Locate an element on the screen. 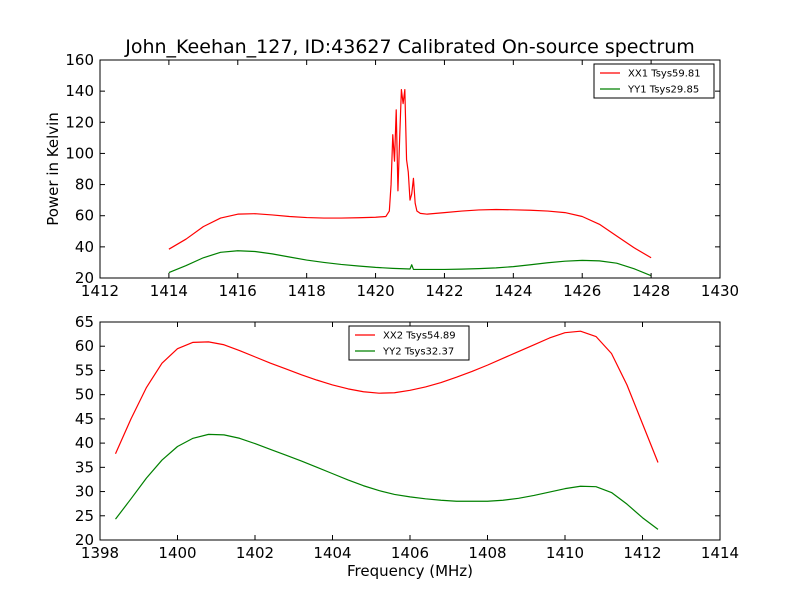 The width and height of the screenshot is (800, 600). x-tick-label: 1420 is located at coordinates (375, 291).